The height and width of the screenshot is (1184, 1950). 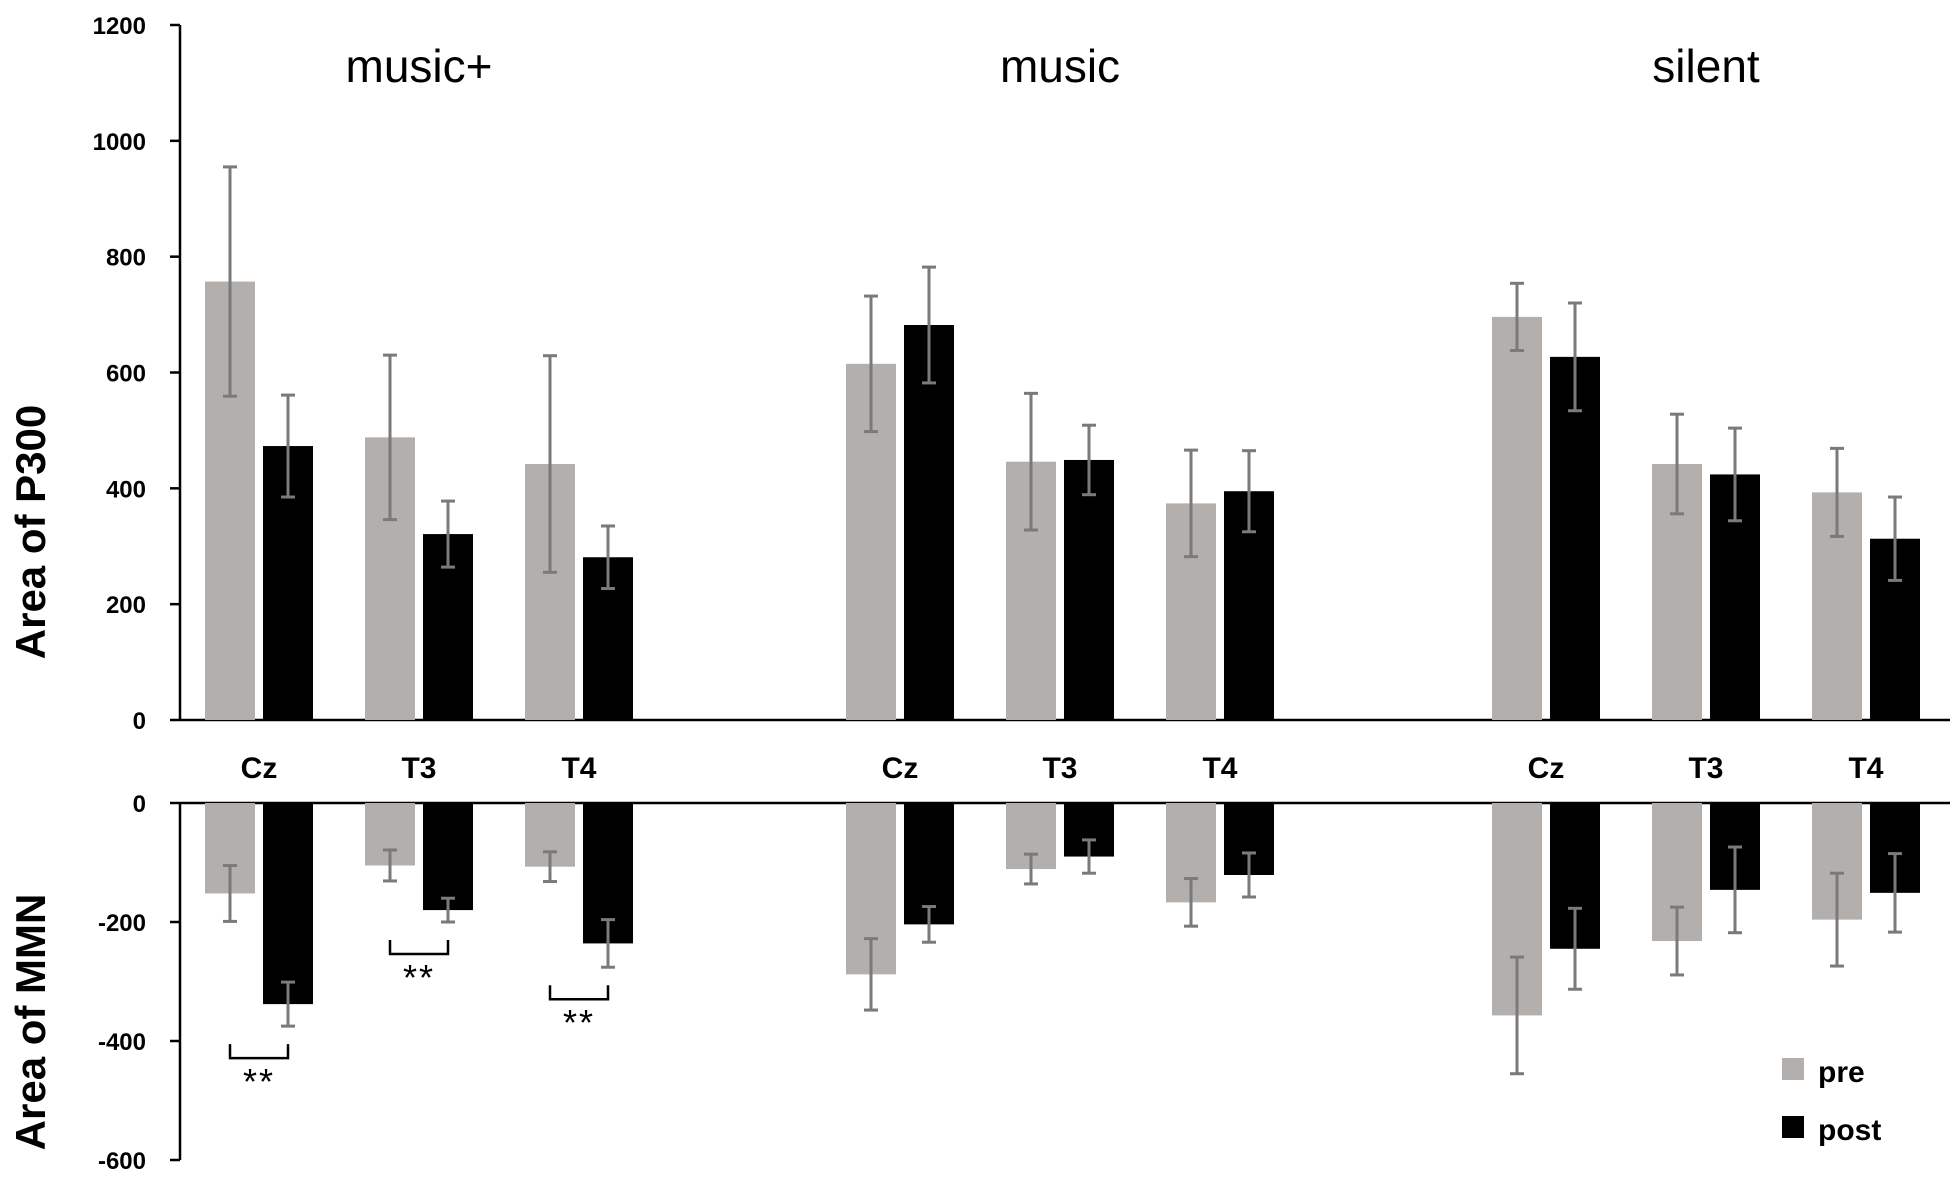 I want to click on y-tick-label: -400, so click(x=122, y=1042).